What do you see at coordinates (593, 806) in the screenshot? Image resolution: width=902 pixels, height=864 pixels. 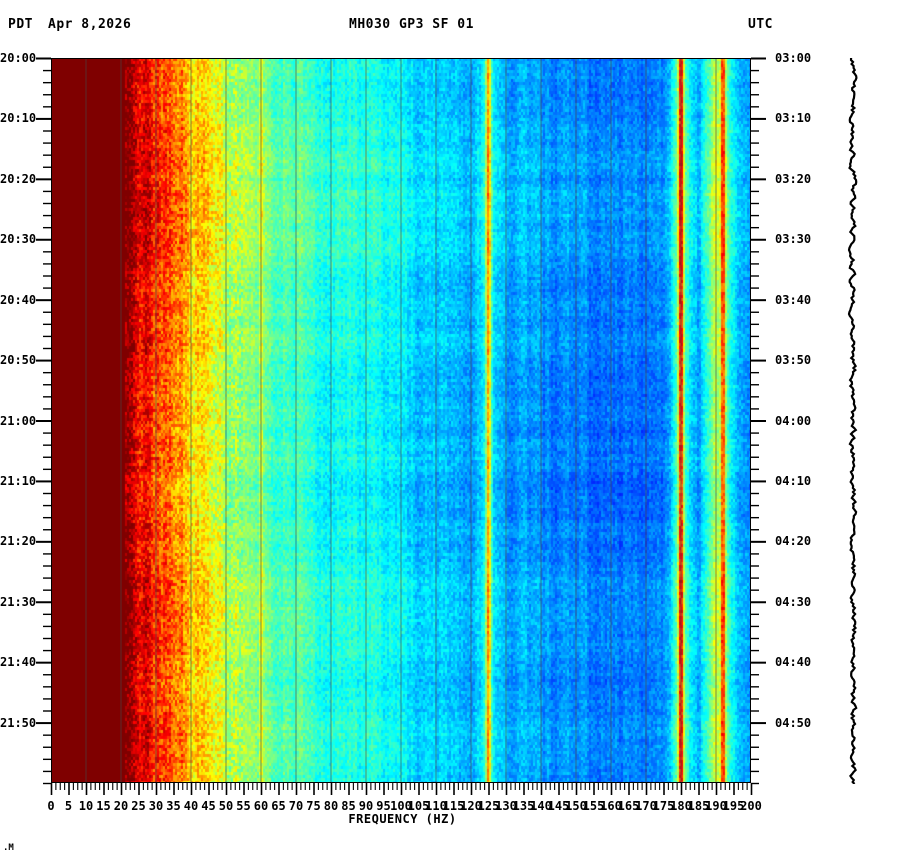 I see `freq-label: 155` at bounding box center [593, 806].